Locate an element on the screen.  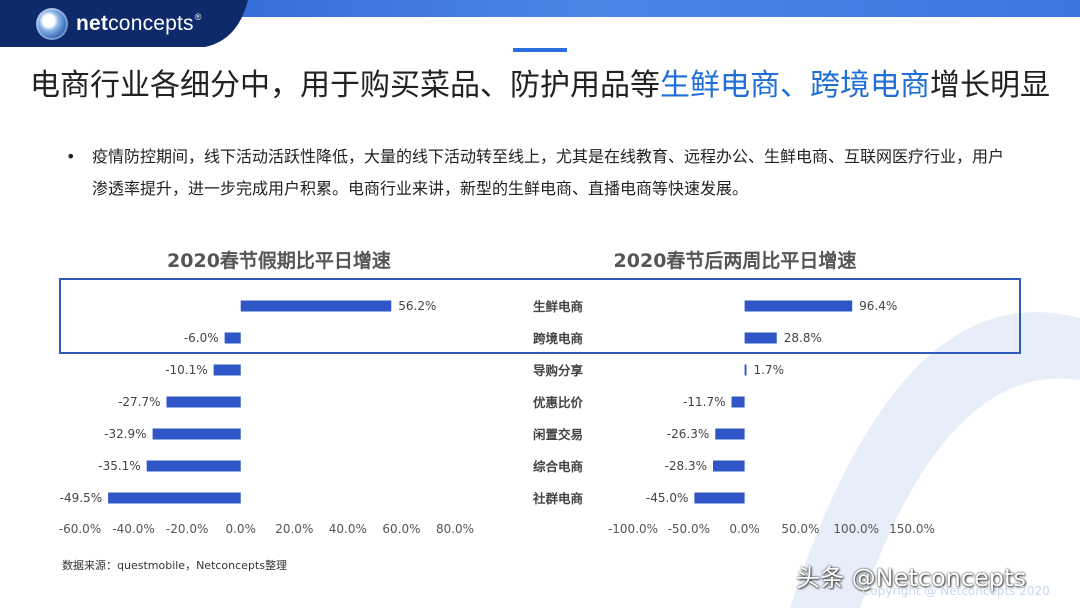
decorative-arc-inner is located at coordinates (970, 493).